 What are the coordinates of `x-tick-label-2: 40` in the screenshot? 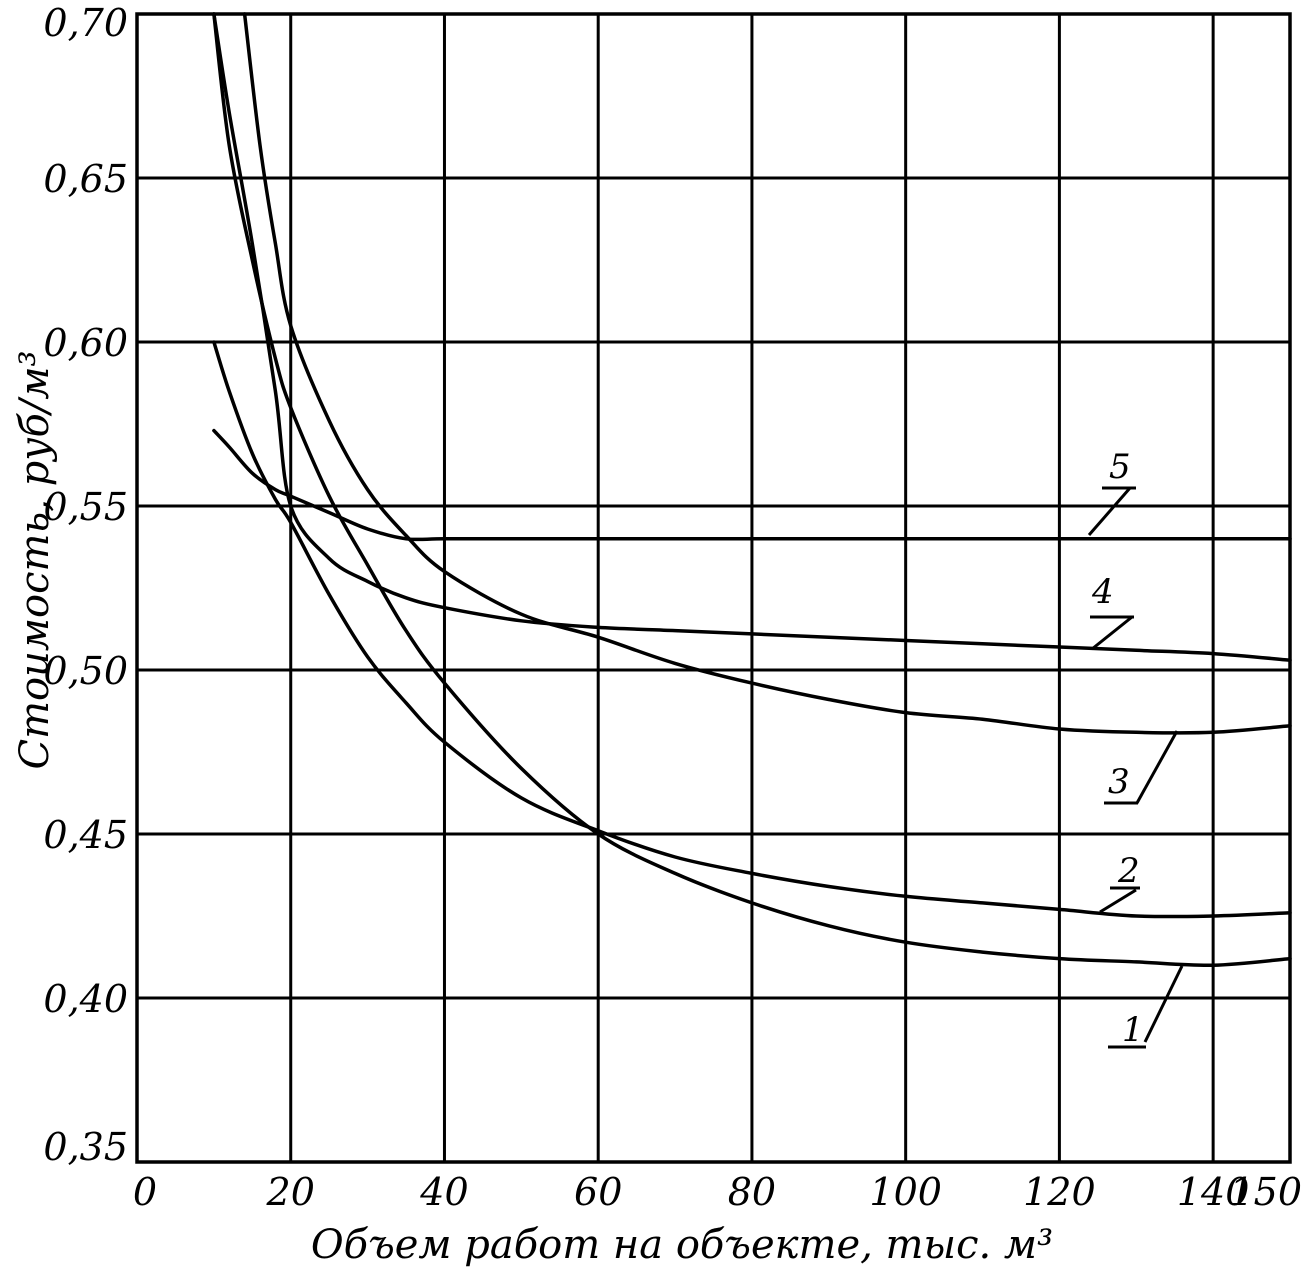 It's located at (443, 1192).